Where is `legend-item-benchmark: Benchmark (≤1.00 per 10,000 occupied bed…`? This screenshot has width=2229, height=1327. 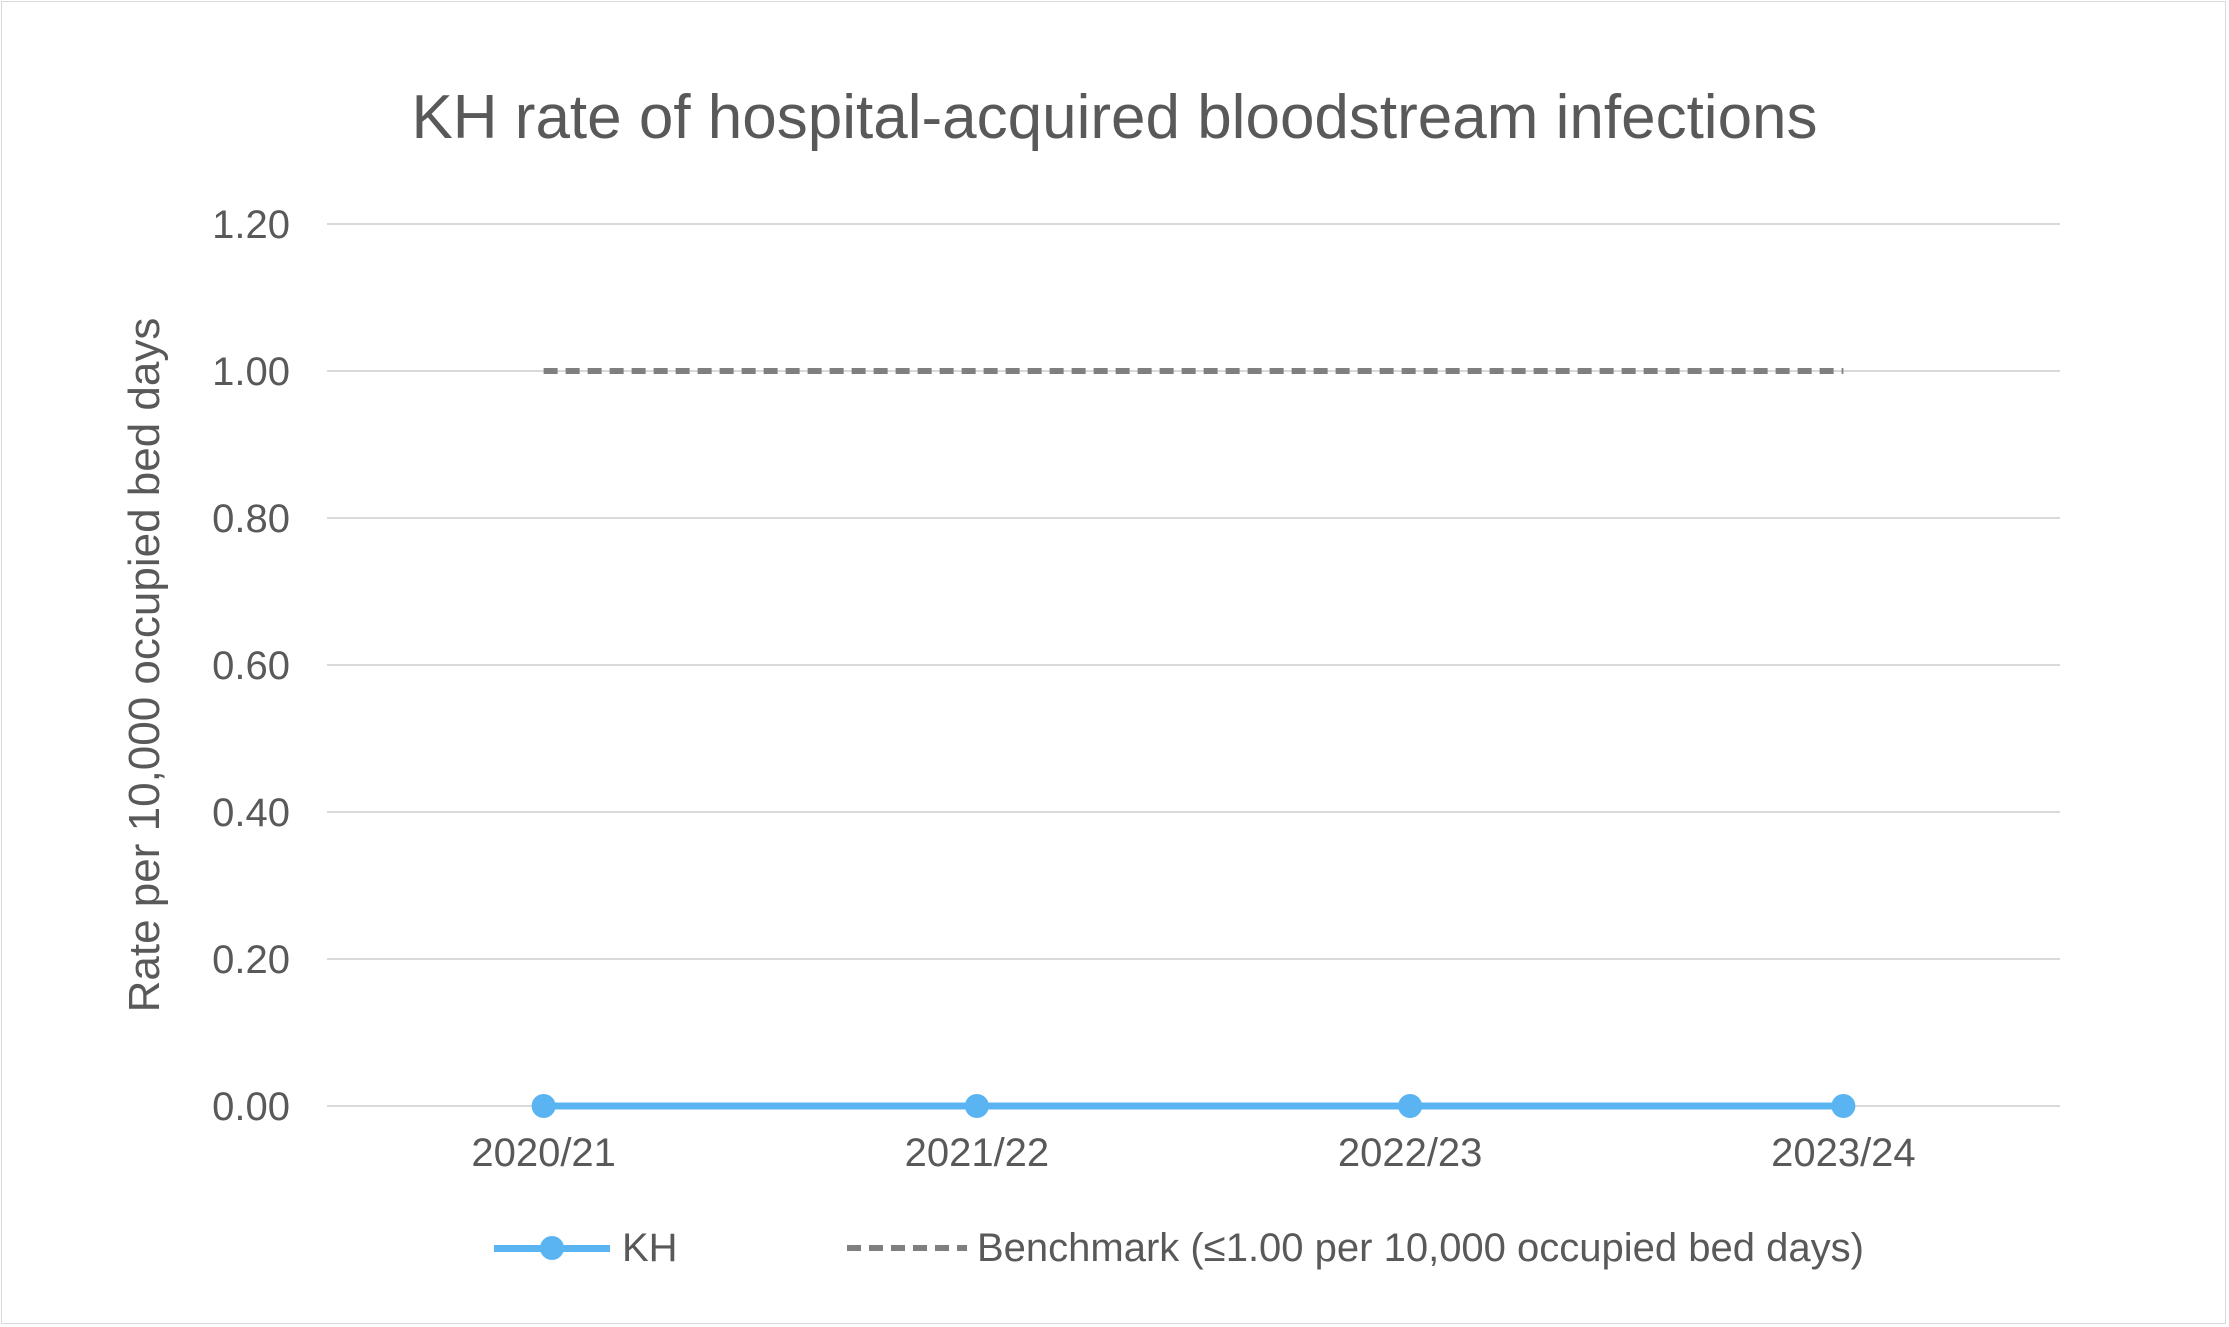
legend-item-benchmark: Benchmark (≤1.00 per 10,000 occupied bed… is located at coordinates (1354, 1248).